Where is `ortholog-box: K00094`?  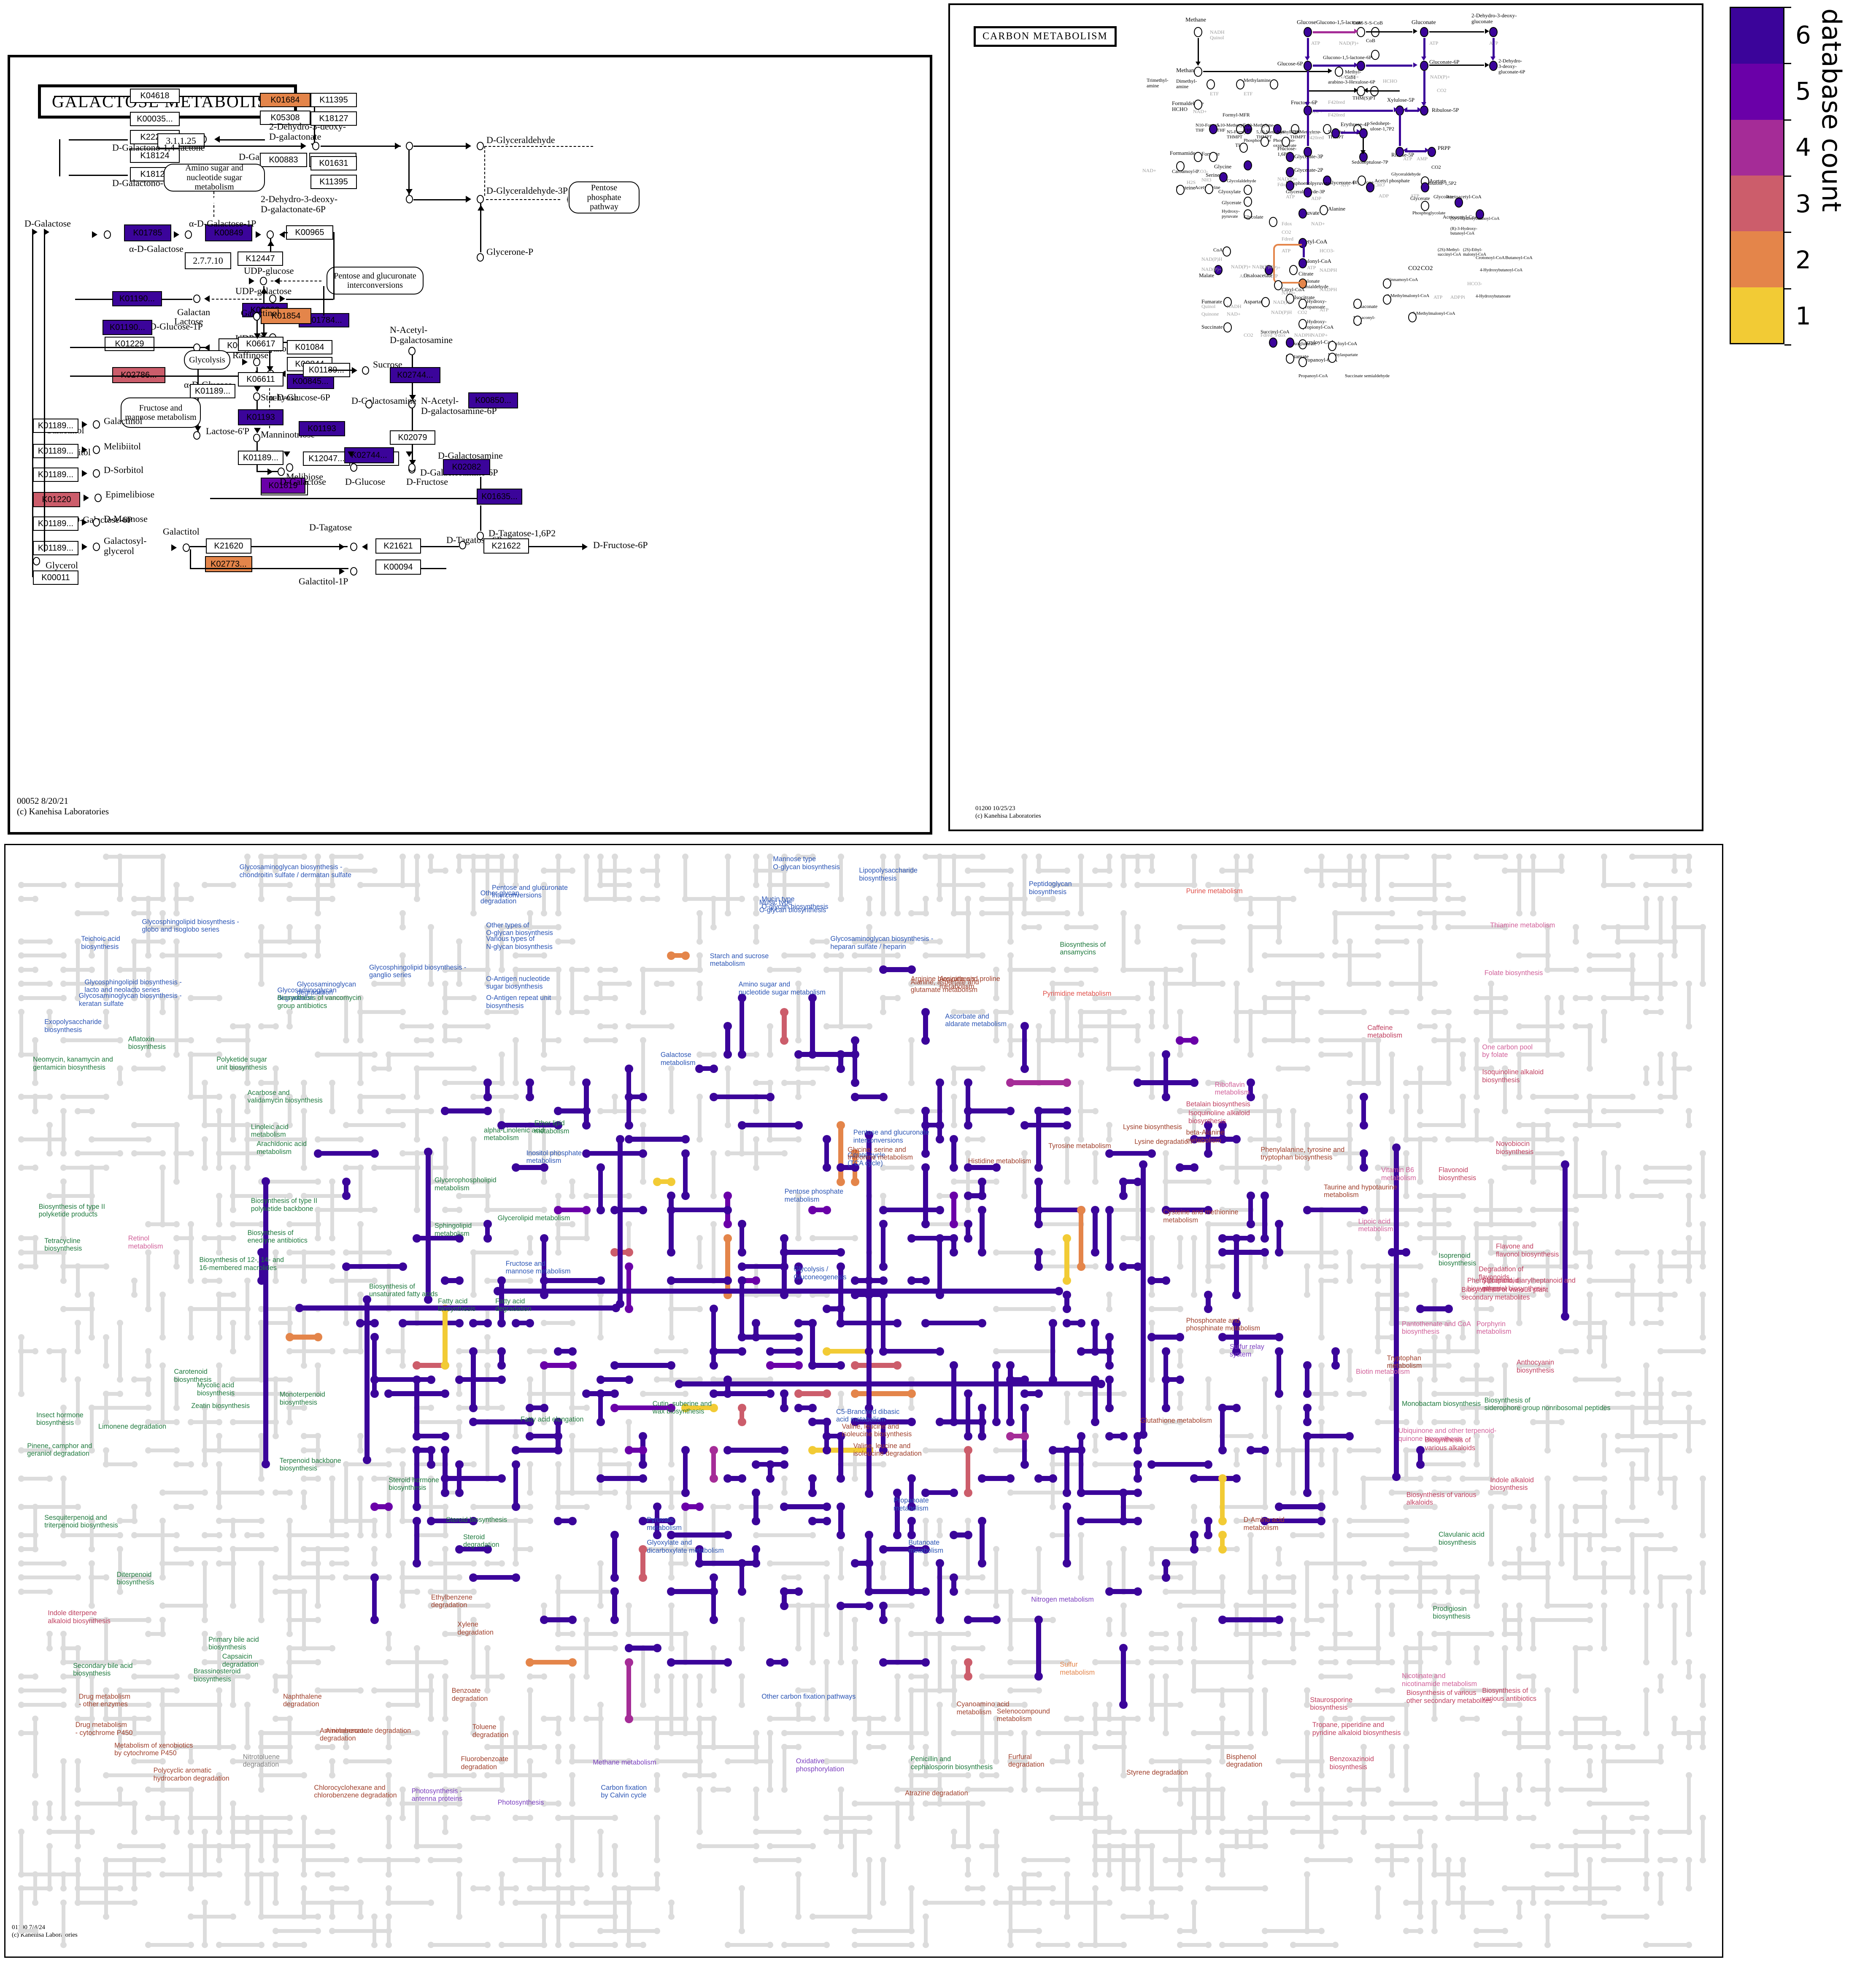
ortholog-box: K00094 is located at coordinates (398, 567).